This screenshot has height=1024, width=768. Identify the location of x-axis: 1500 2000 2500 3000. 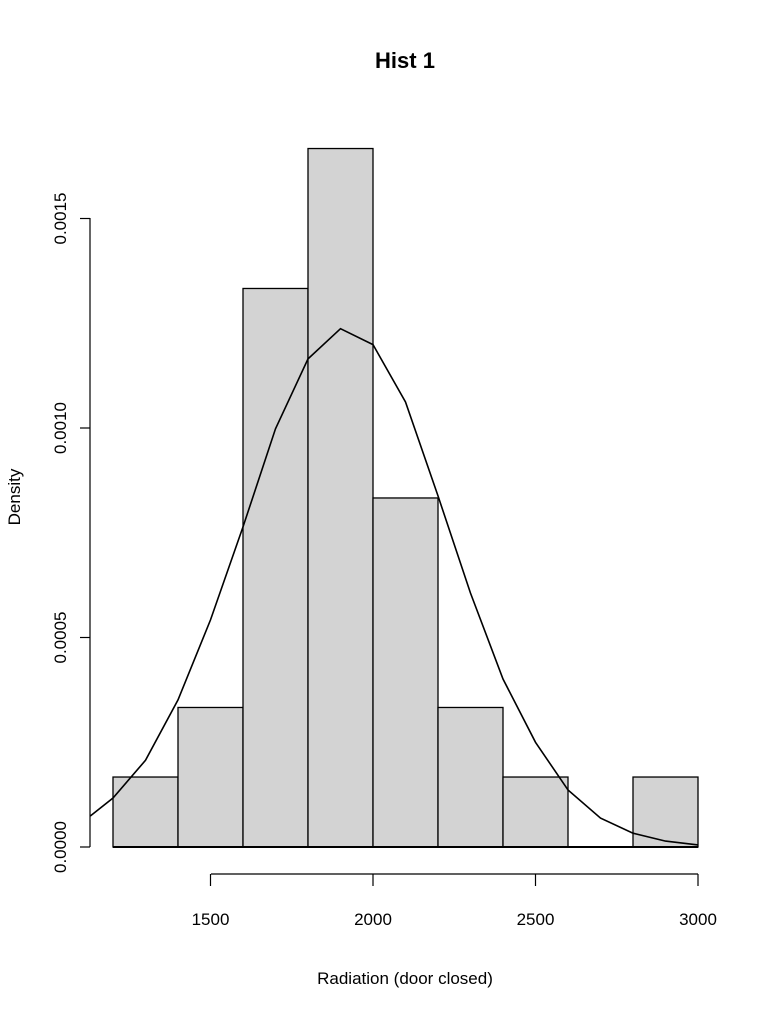
(454, 901).